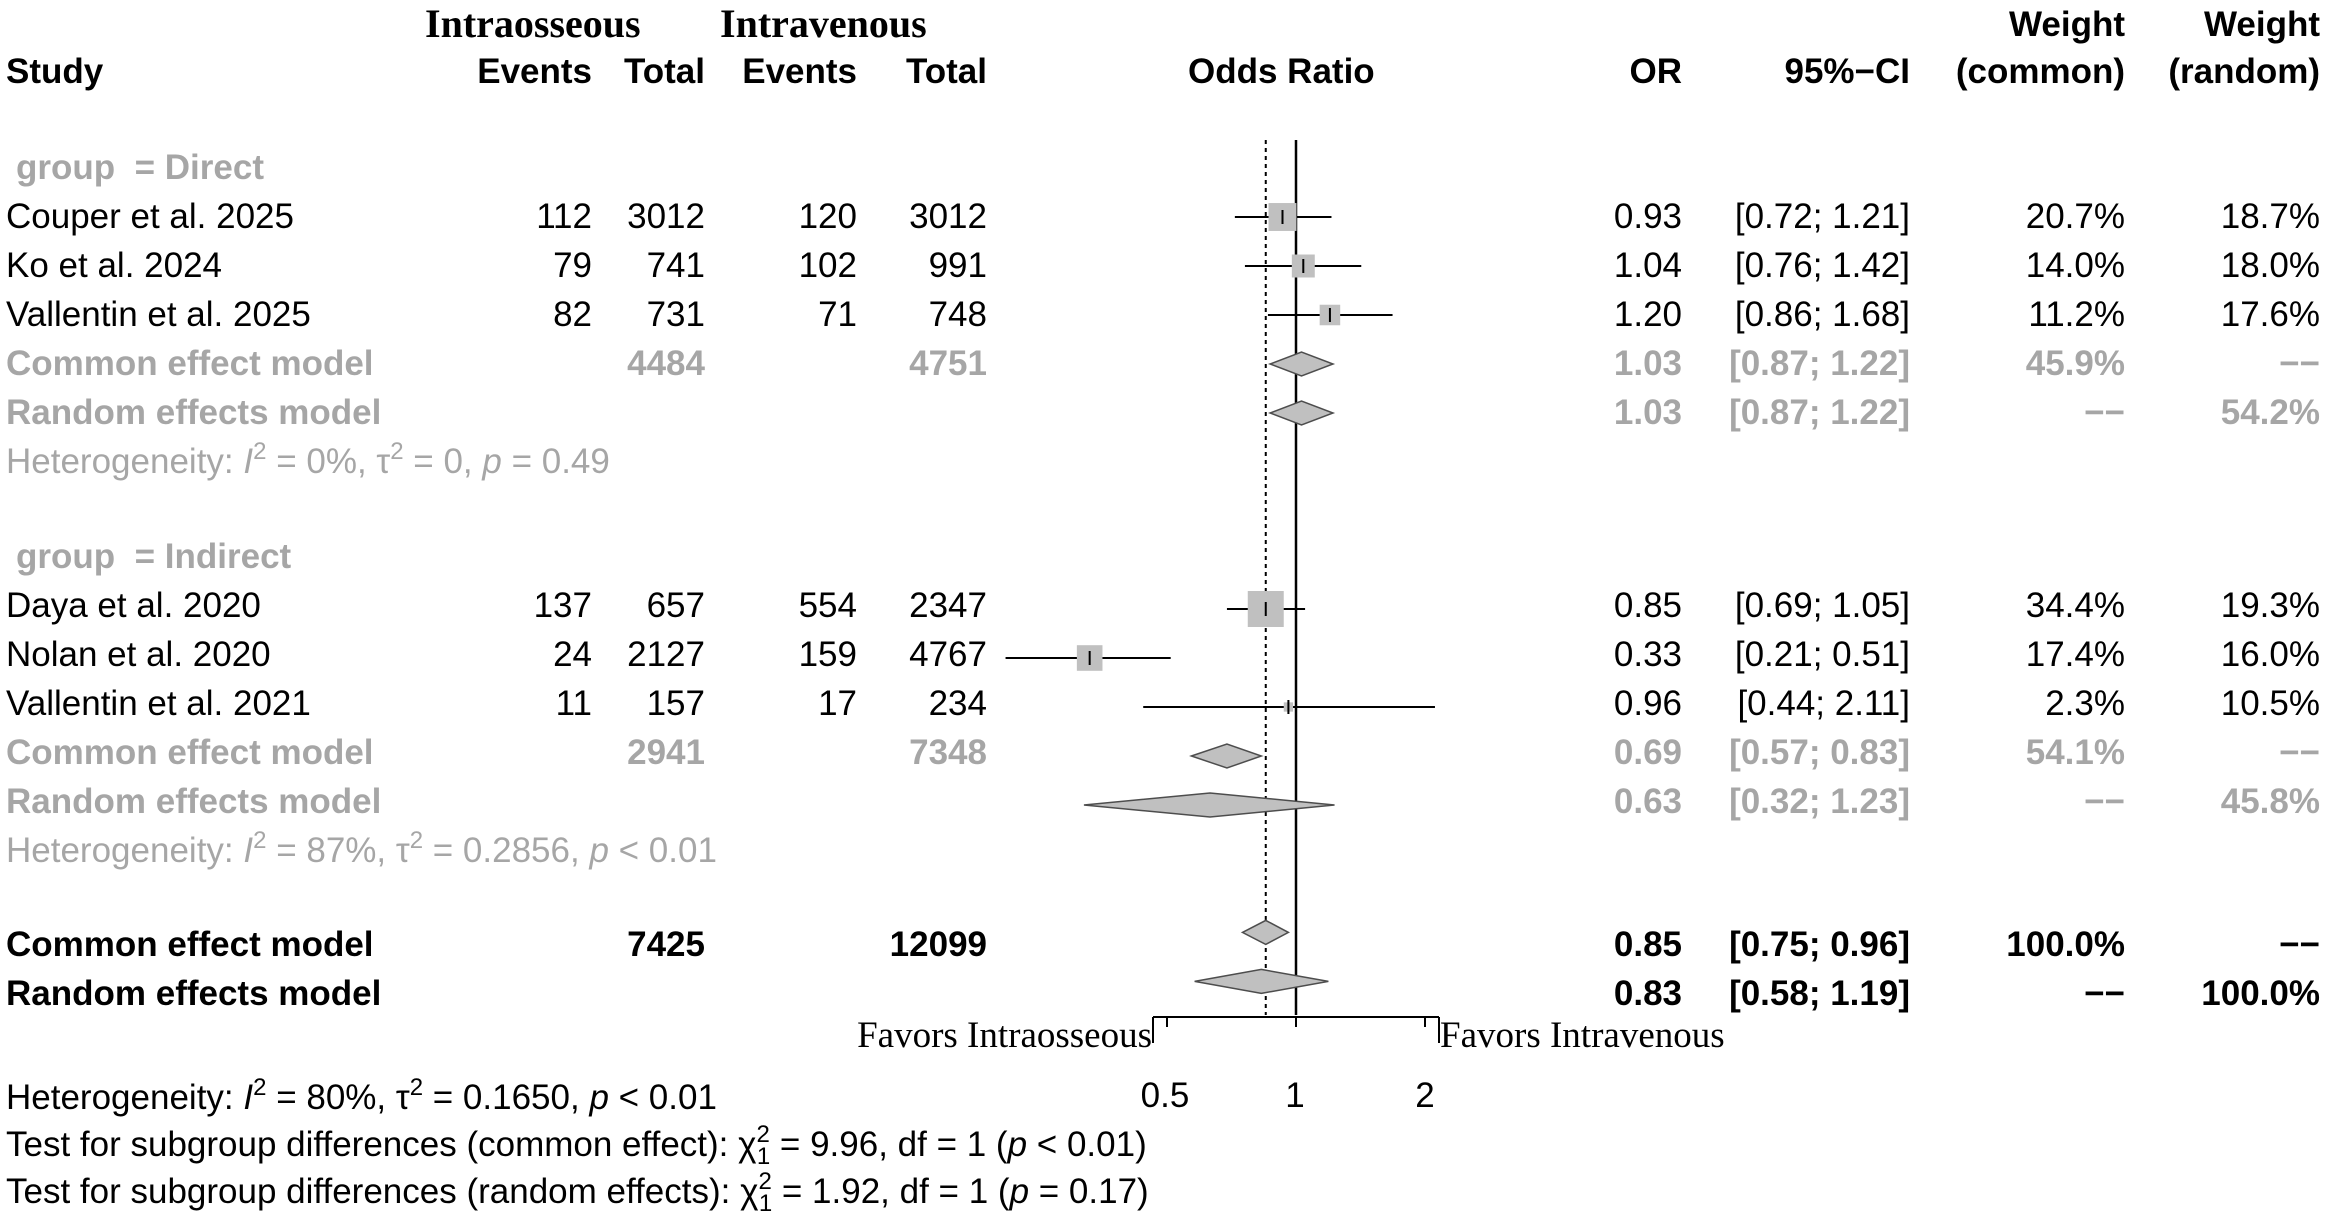 The width and height of the screenshot is (2325, 1219). I want to click on overall-common-diamond, so click(1265, 932).